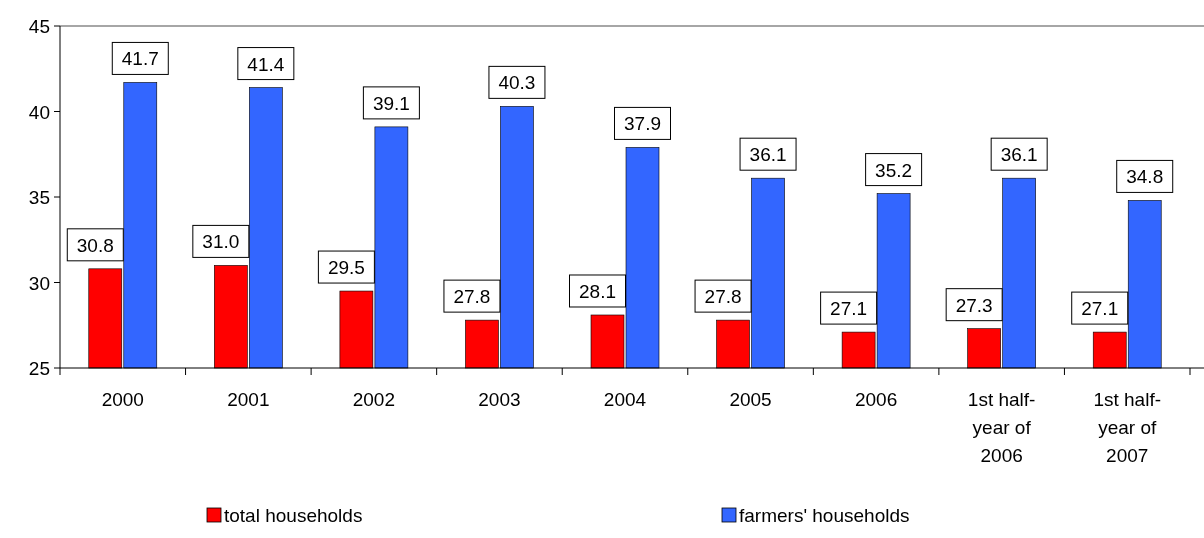 The height and width of the screenshot is (538, 1204). Describe the element at coordinates (391, 103) in the screenshot. I see `text: 39.1` at that location.